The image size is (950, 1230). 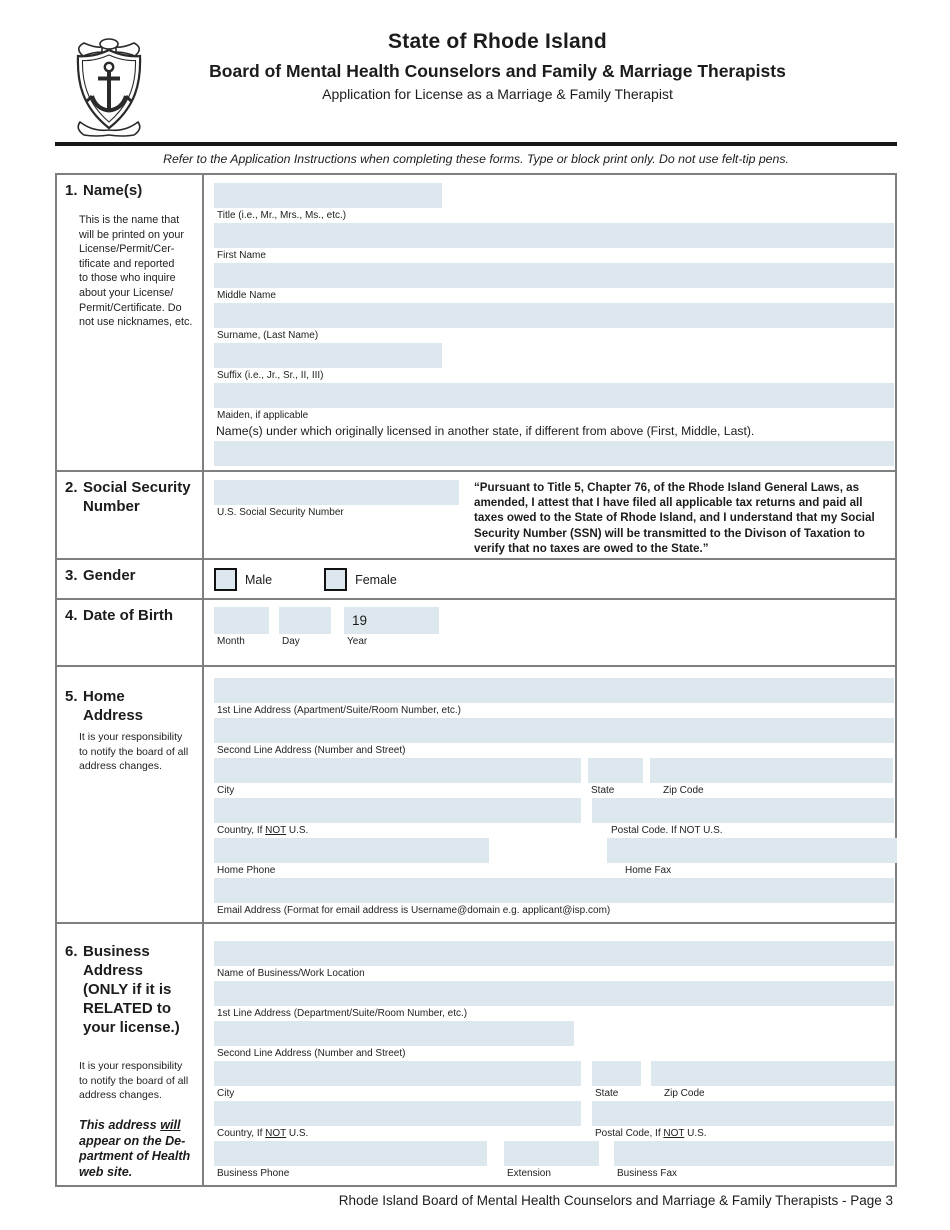 What do you see at coordinates (771, 771) in the screenshot?
I see `home-zip-input` at bounding box center [771, 771].